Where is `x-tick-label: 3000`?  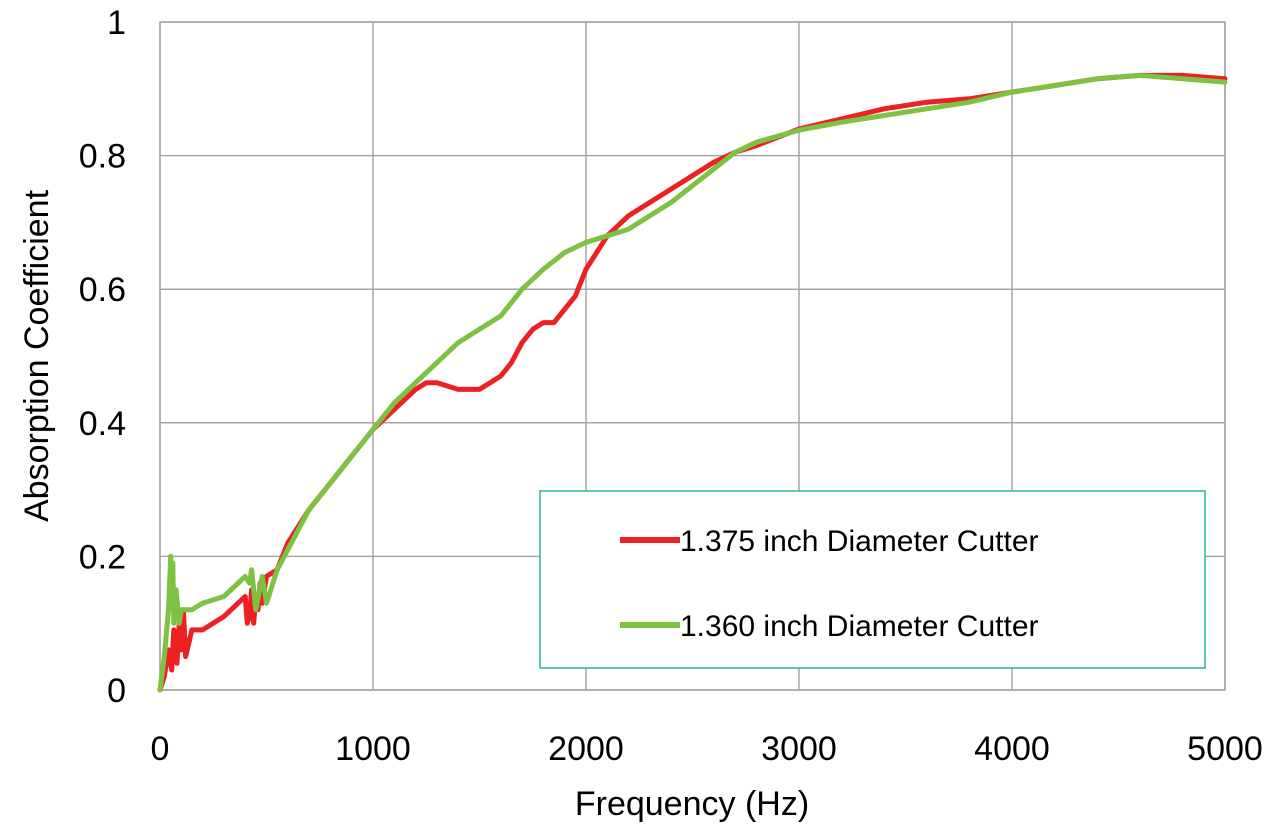
x-tick-label: 3000 is located at coordinates (799, 749).